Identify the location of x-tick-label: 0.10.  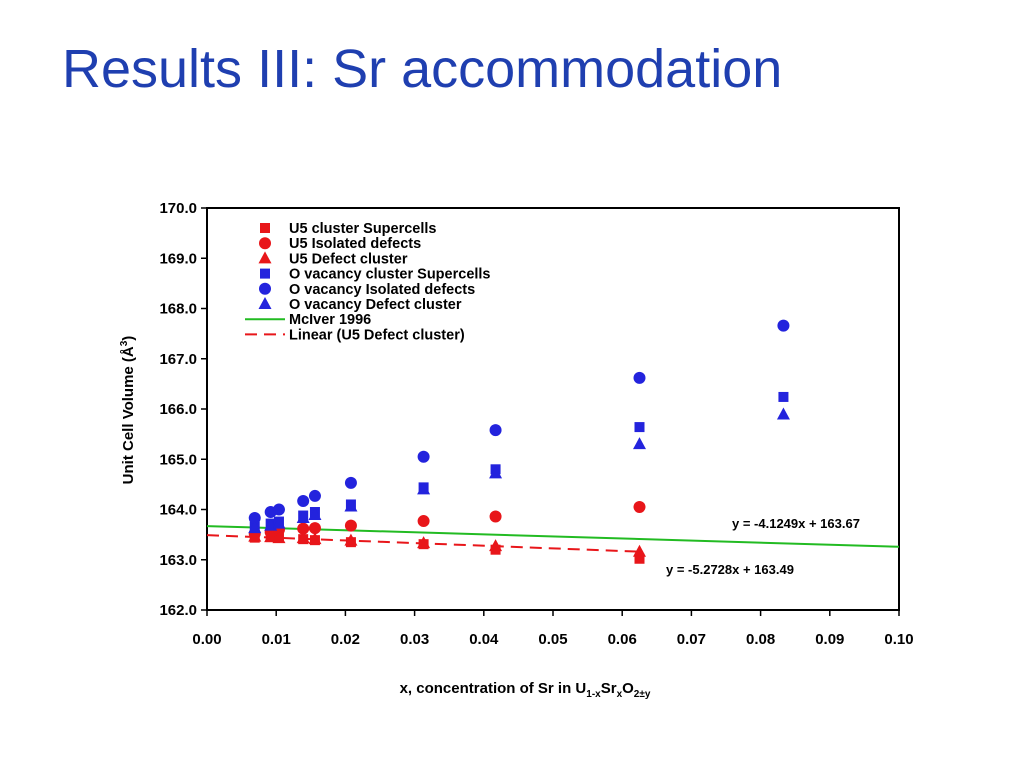
(898, 639).